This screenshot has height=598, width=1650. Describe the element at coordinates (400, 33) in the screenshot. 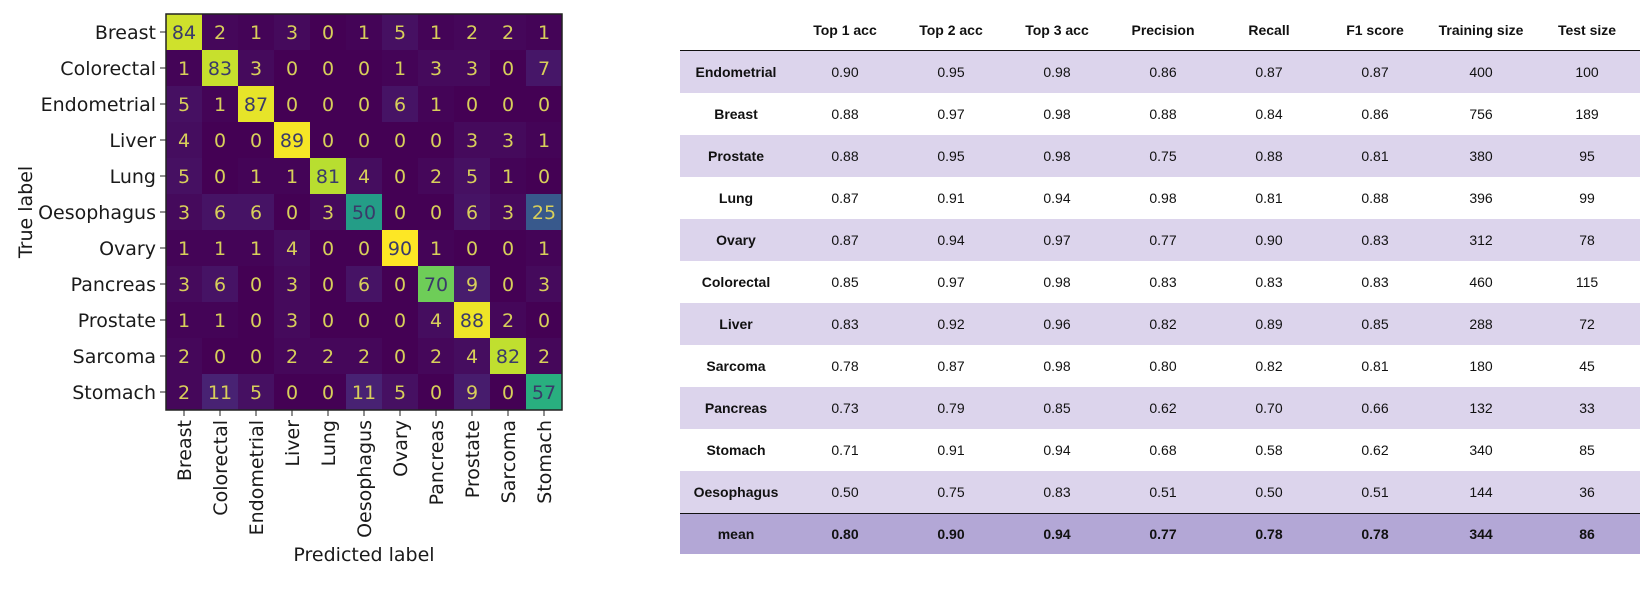

I see `cell-value-label: 5` at that location.